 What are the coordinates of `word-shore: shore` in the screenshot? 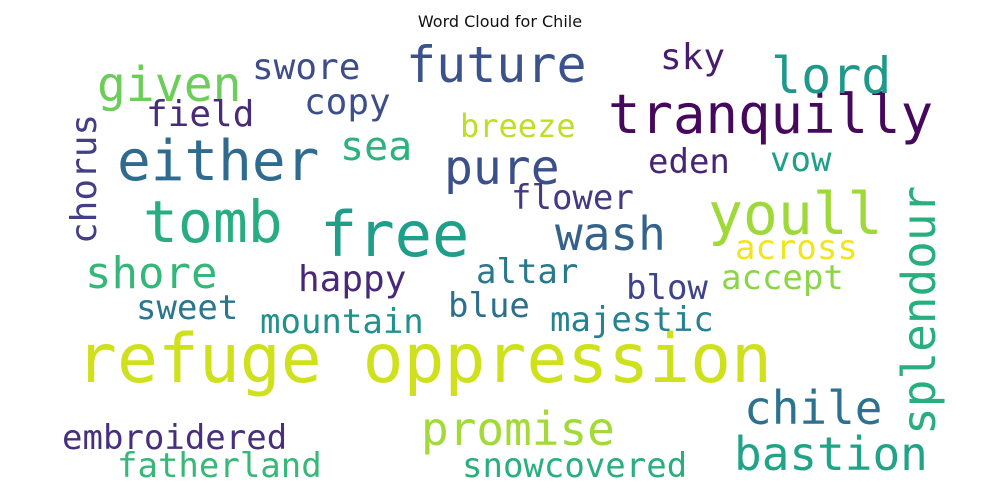 It's located at (151, 273).